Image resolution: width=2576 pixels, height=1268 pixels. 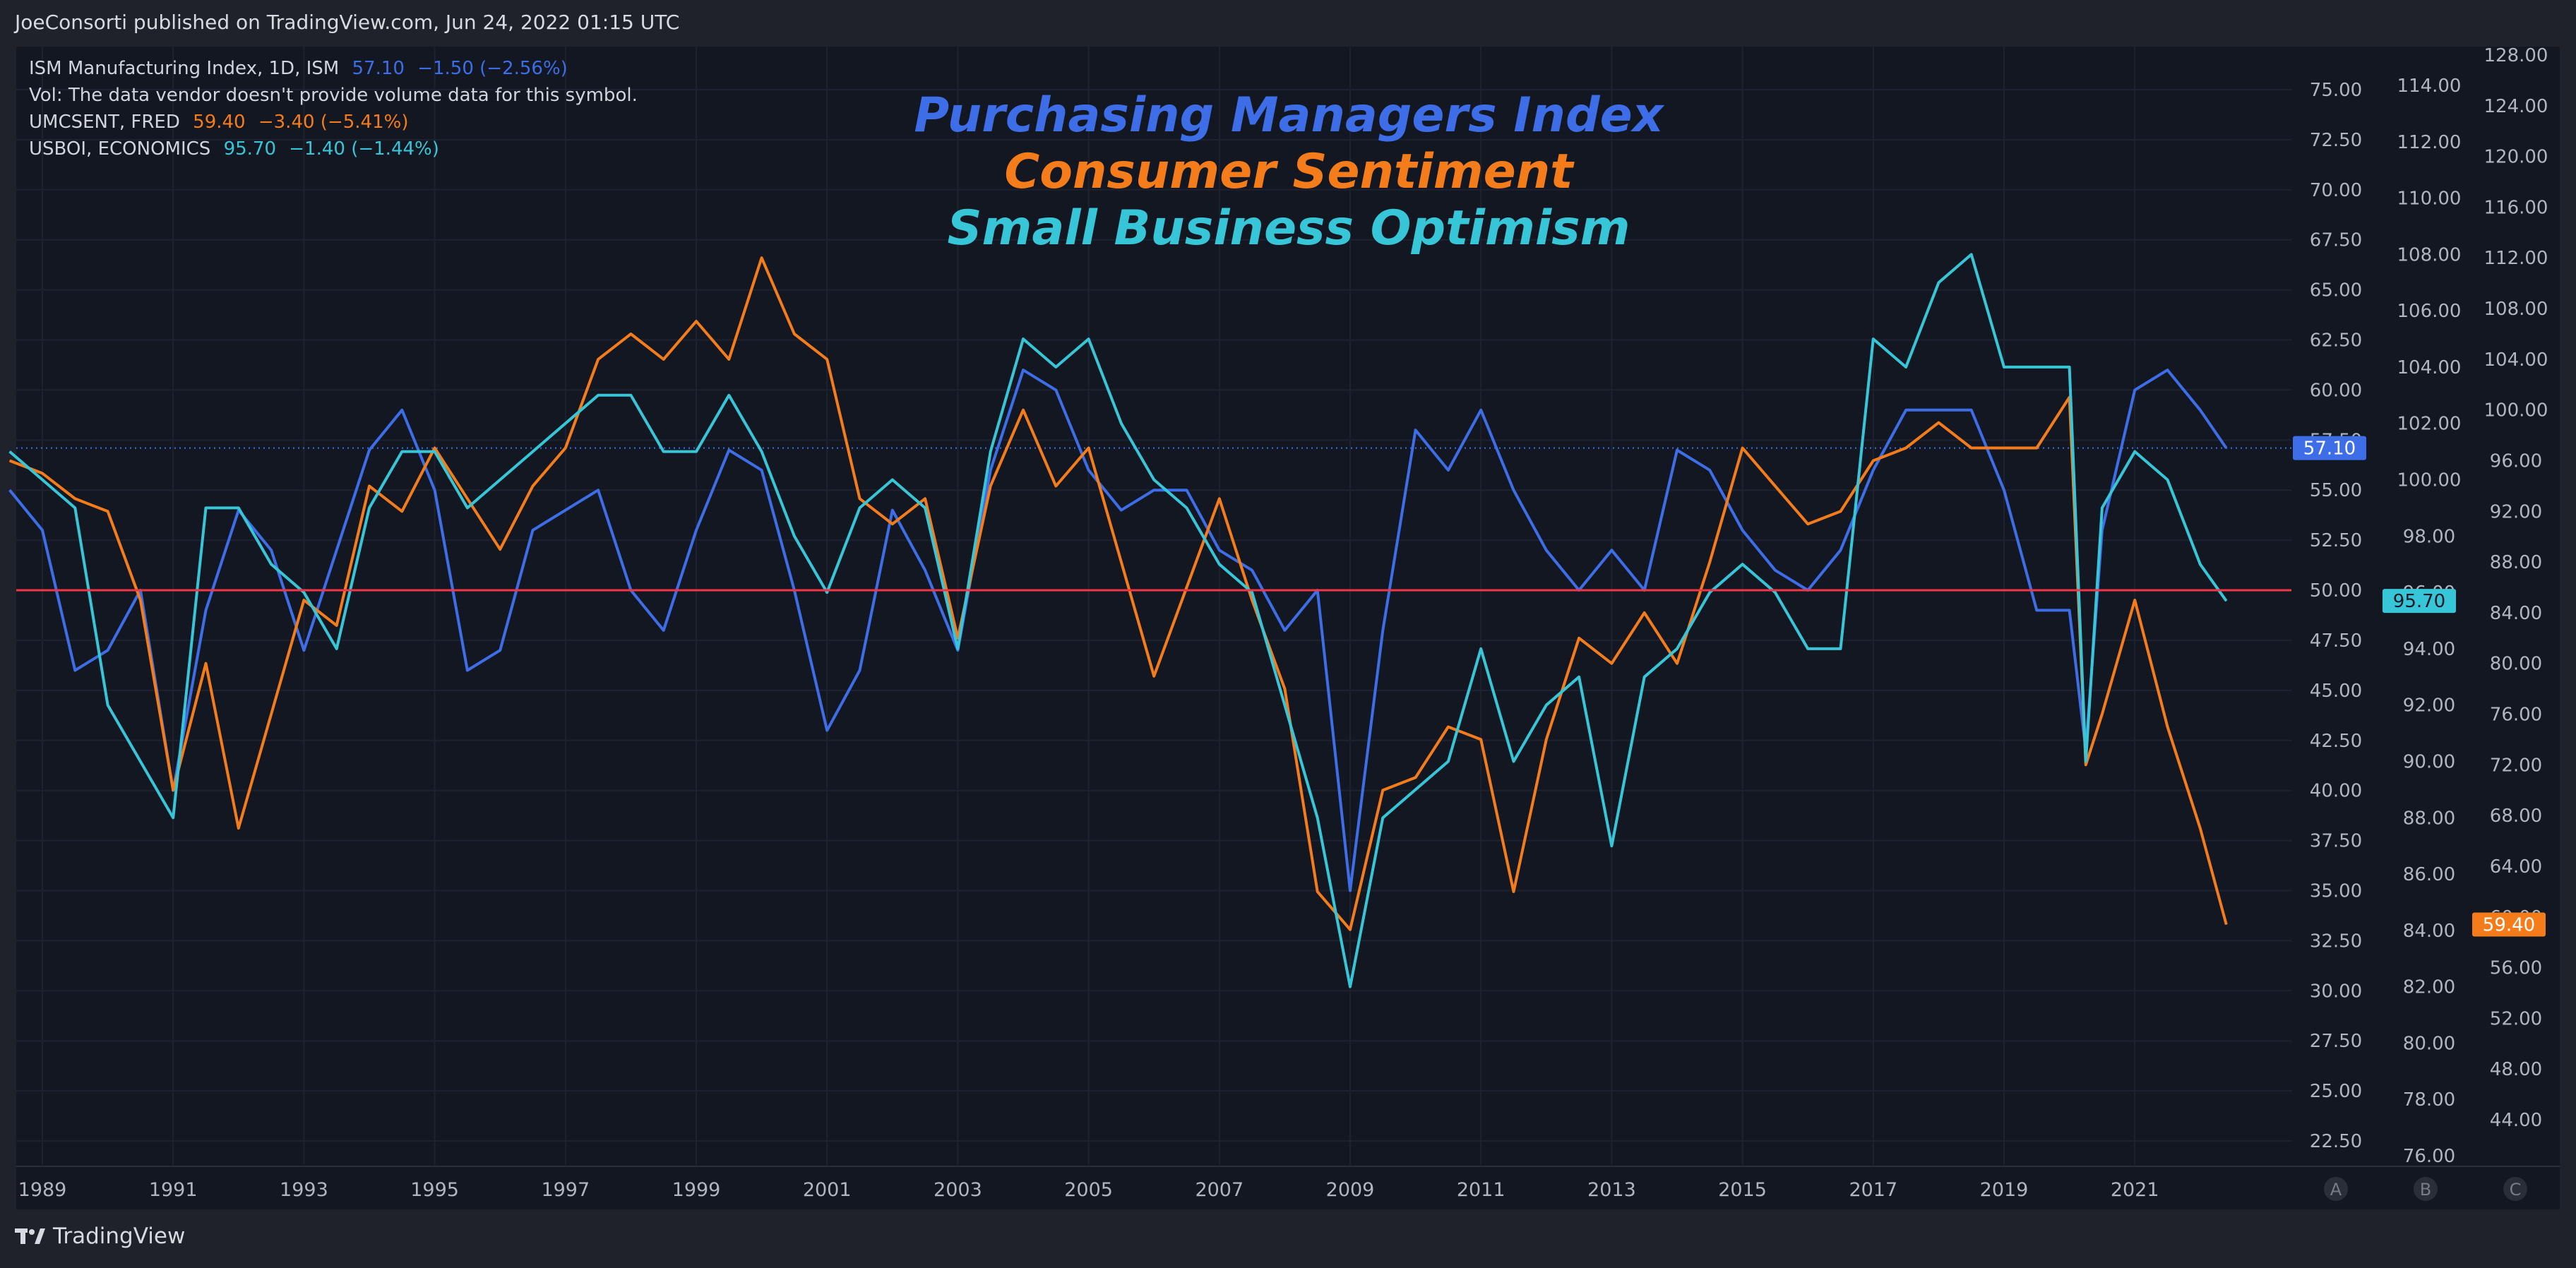 I want to click on axis-a-tick-1: 72.50, so click(x=2336, y=140).